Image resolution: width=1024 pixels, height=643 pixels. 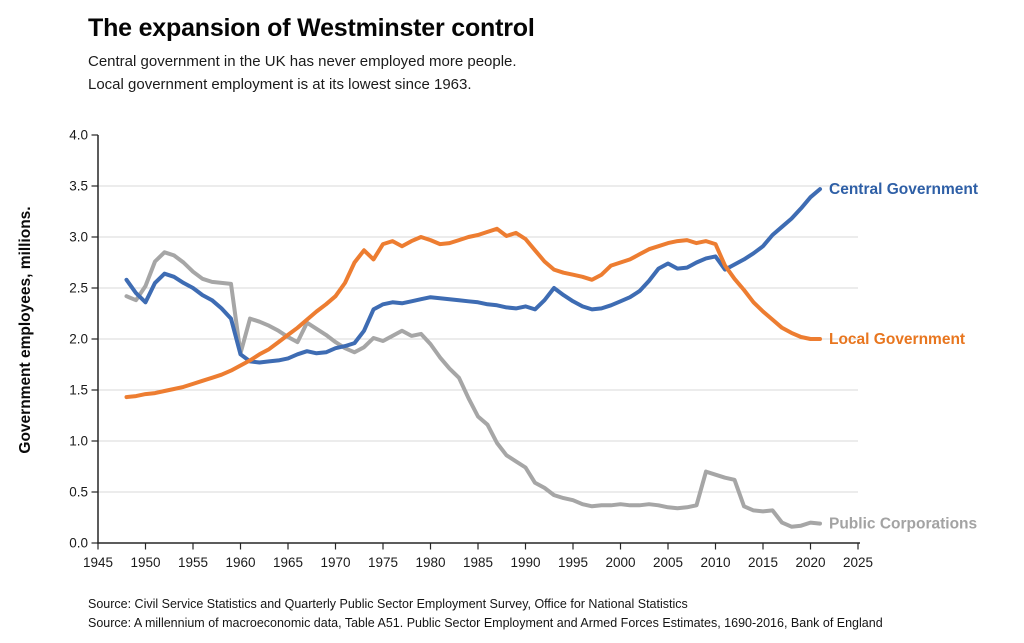 I want to click on x-tick-label: 1990, so click(x=525, y=562).